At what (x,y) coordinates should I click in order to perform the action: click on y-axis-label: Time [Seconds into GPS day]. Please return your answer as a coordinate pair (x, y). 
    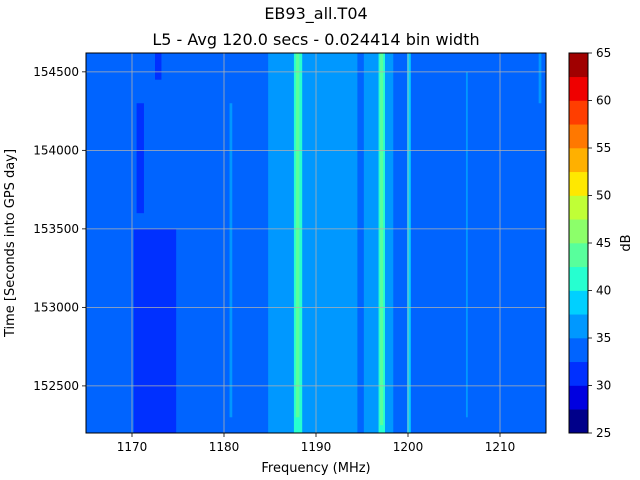
    Looking at the image, I should click on (10, 243).